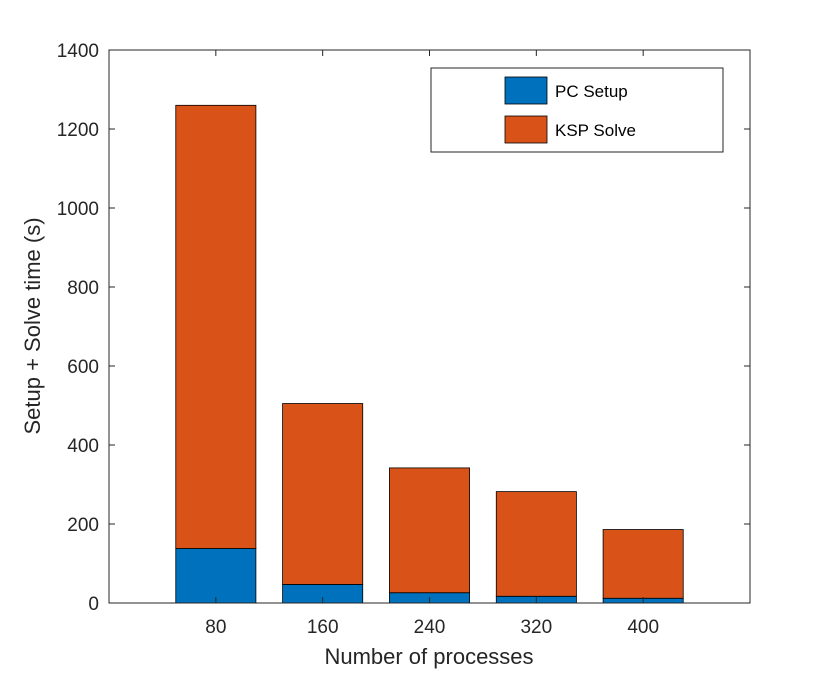  Describe the element at coordinates (526, 90) in the screenshot. I see `legend-swatch-pc-setup` at that location.